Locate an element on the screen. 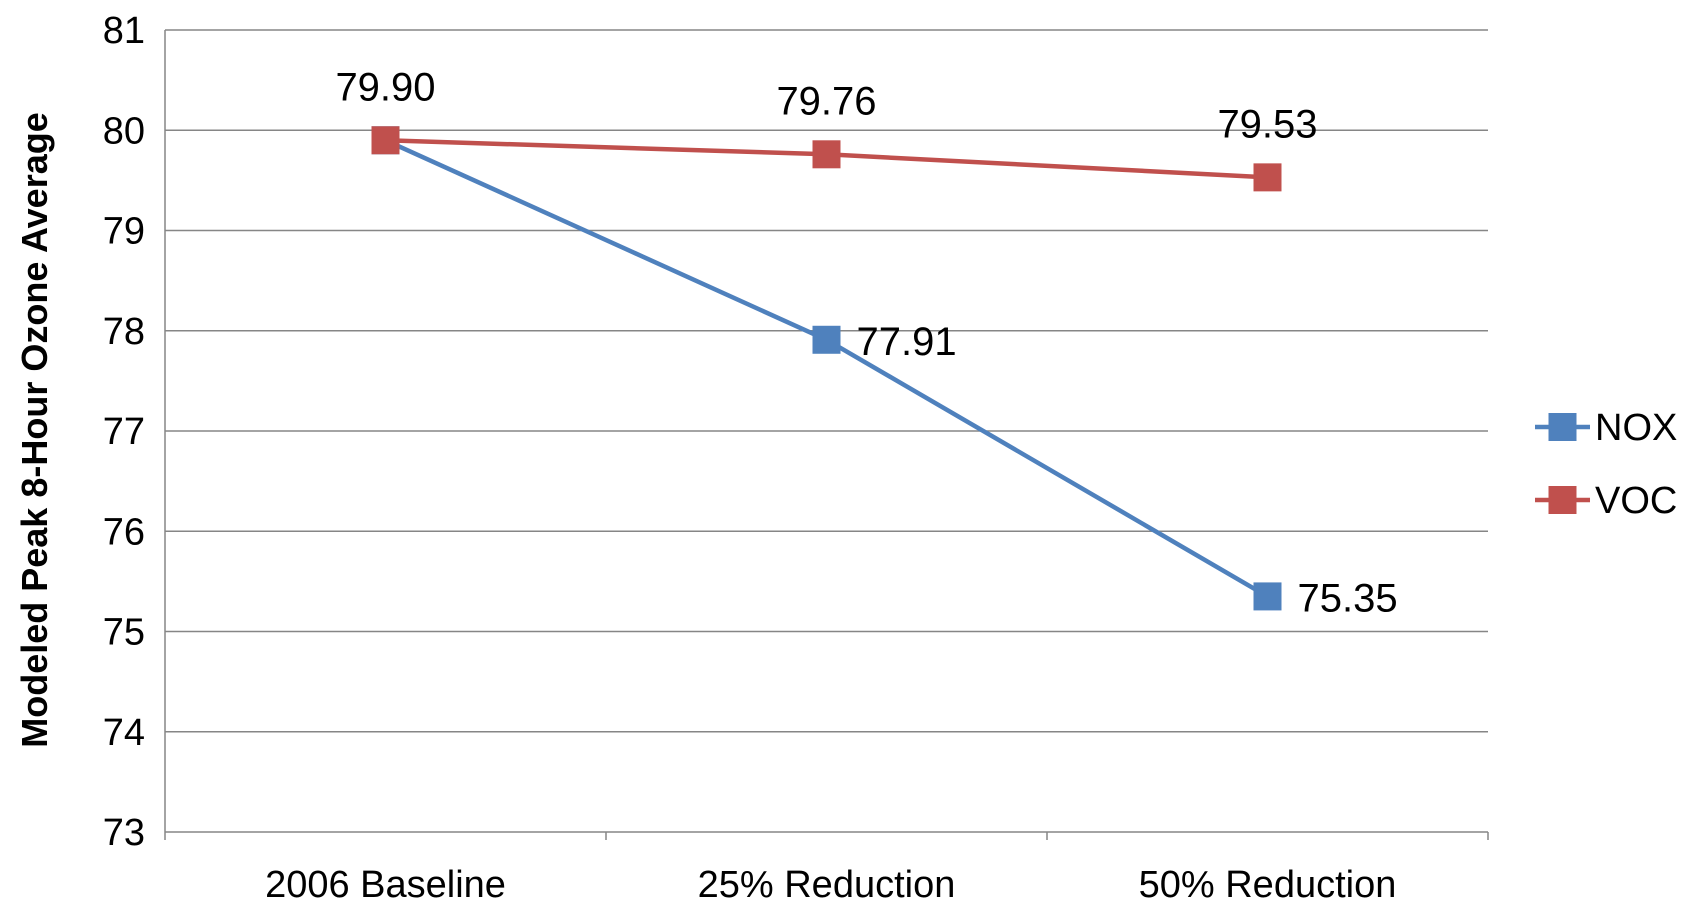  y-tick-label: 81 is located at coordinates (124, 31).